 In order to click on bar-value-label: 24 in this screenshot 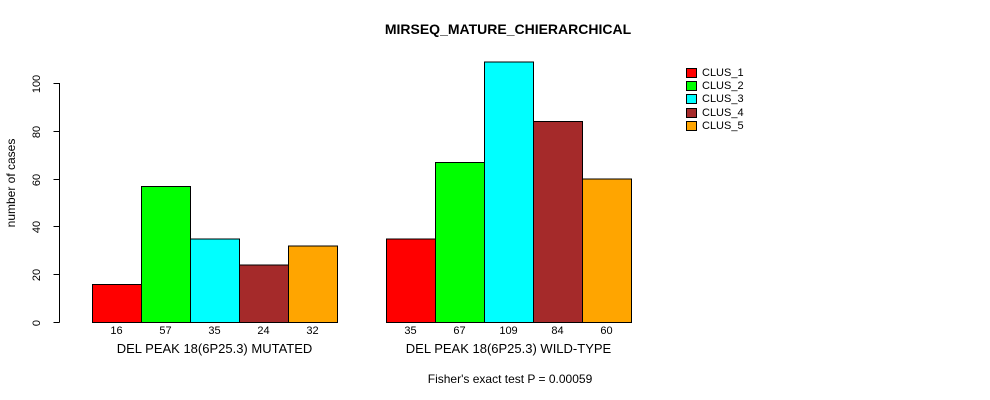, I will do `click(263, 330)`.